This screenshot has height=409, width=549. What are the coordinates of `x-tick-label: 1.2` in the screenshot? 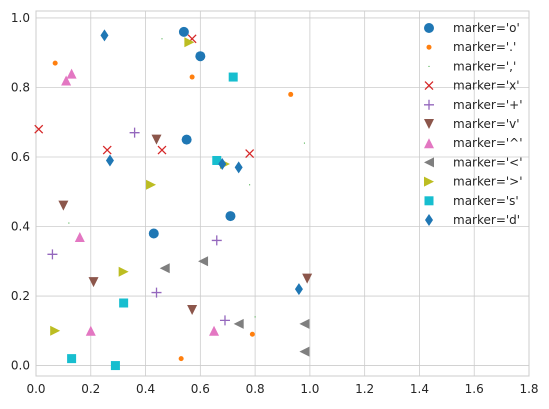 It's located at (364, 389).